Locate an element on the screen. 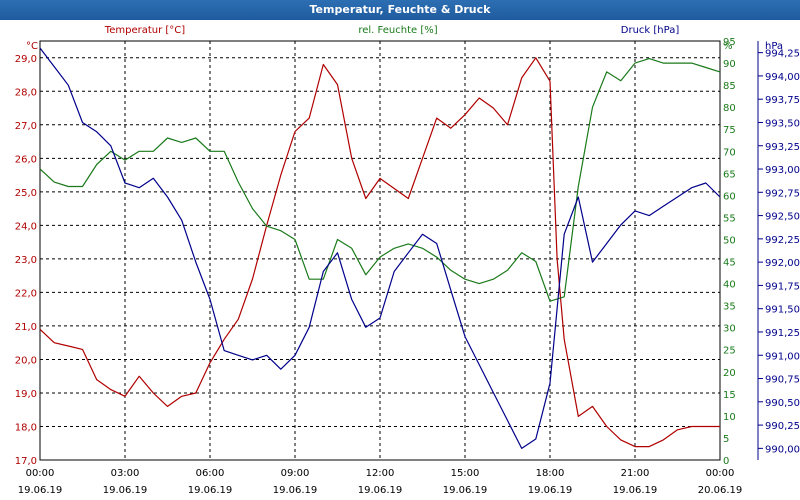 This screenshot has height=500, width=800. humidity-tick-label: 60 is located at coordinates (729, 196).